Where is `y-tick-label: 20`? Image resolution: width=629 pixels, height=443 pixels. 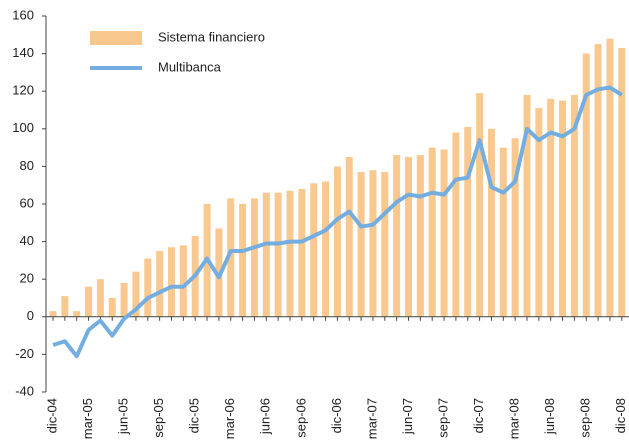
y-tick-label: 20 is located at coordinates (27, 278).